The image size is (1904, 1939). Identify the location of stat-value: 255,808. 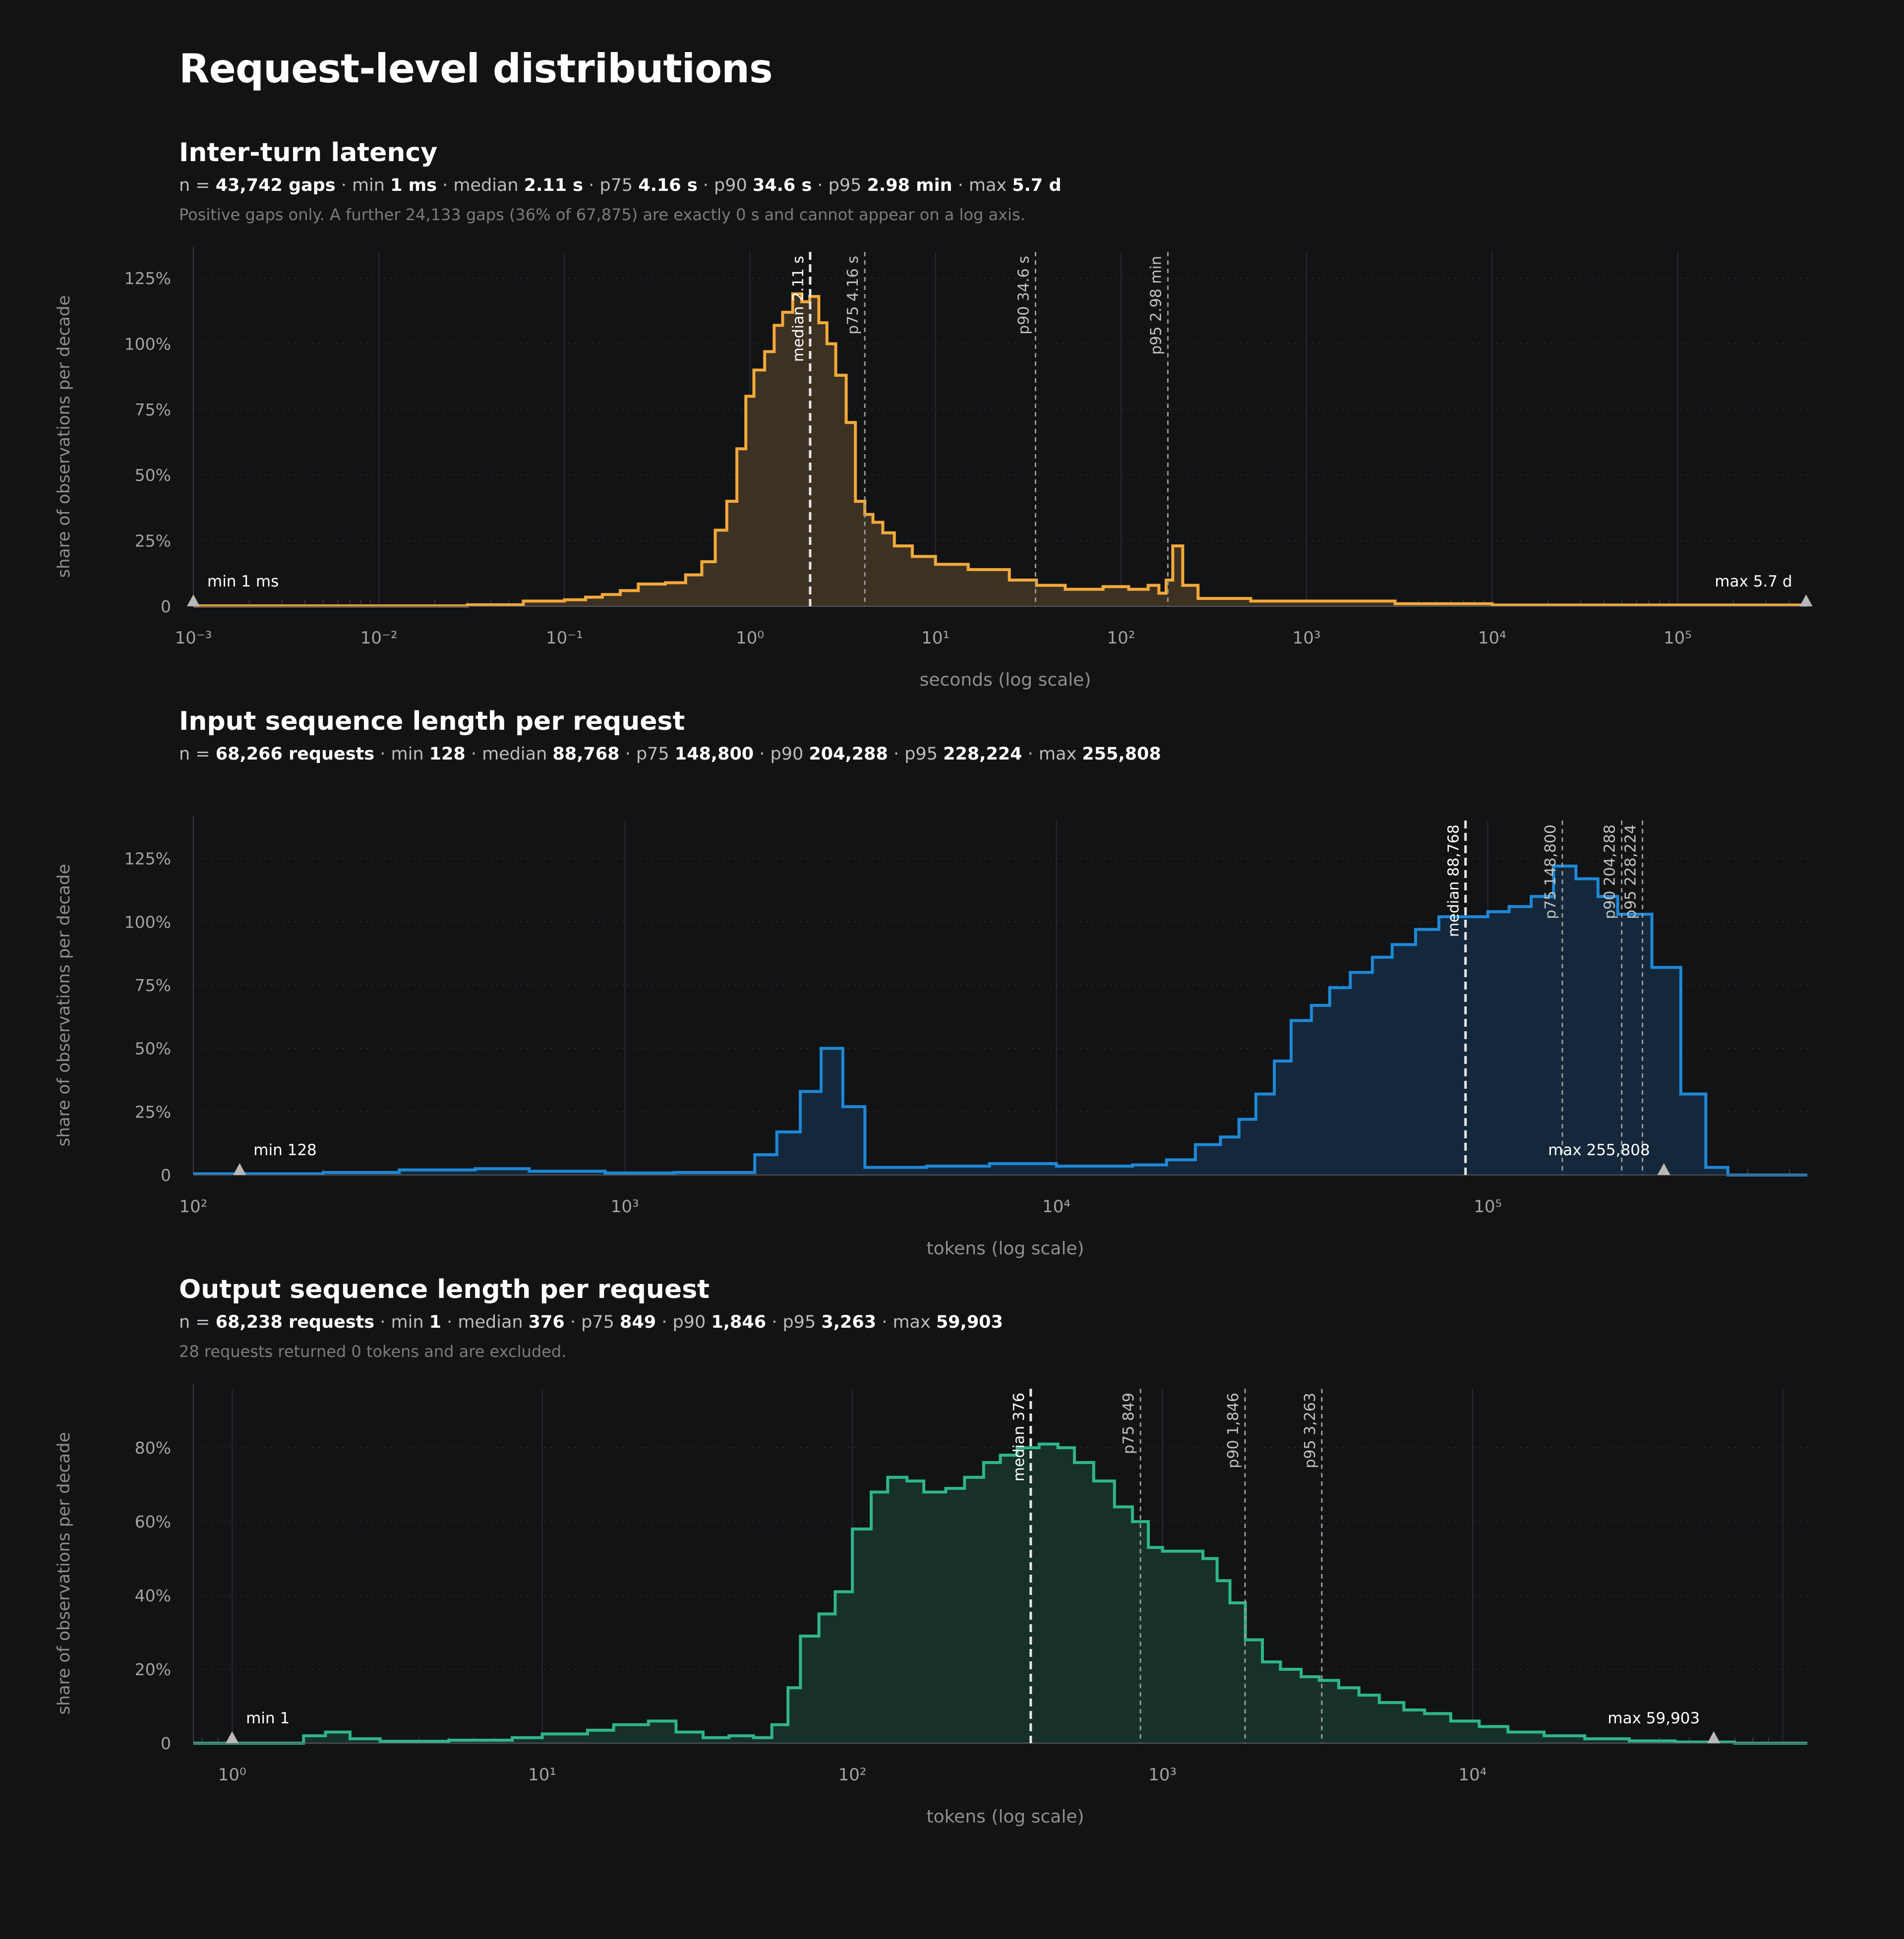
(1121, 754).